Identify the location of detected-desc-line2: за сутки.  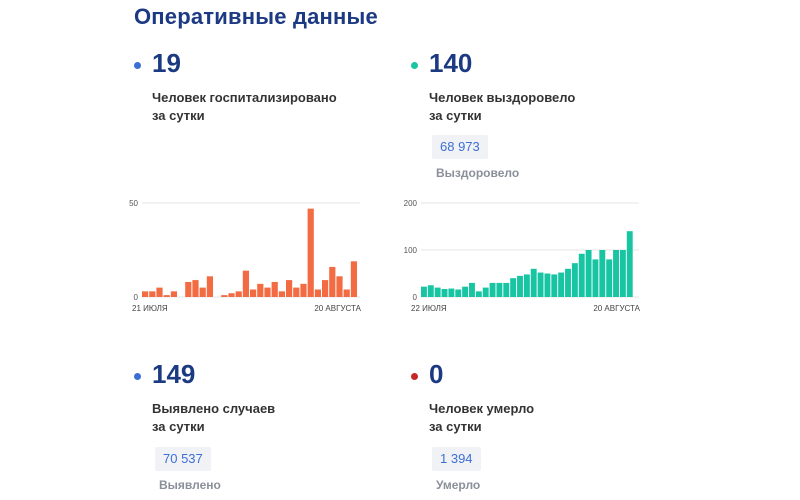
(178, 426).